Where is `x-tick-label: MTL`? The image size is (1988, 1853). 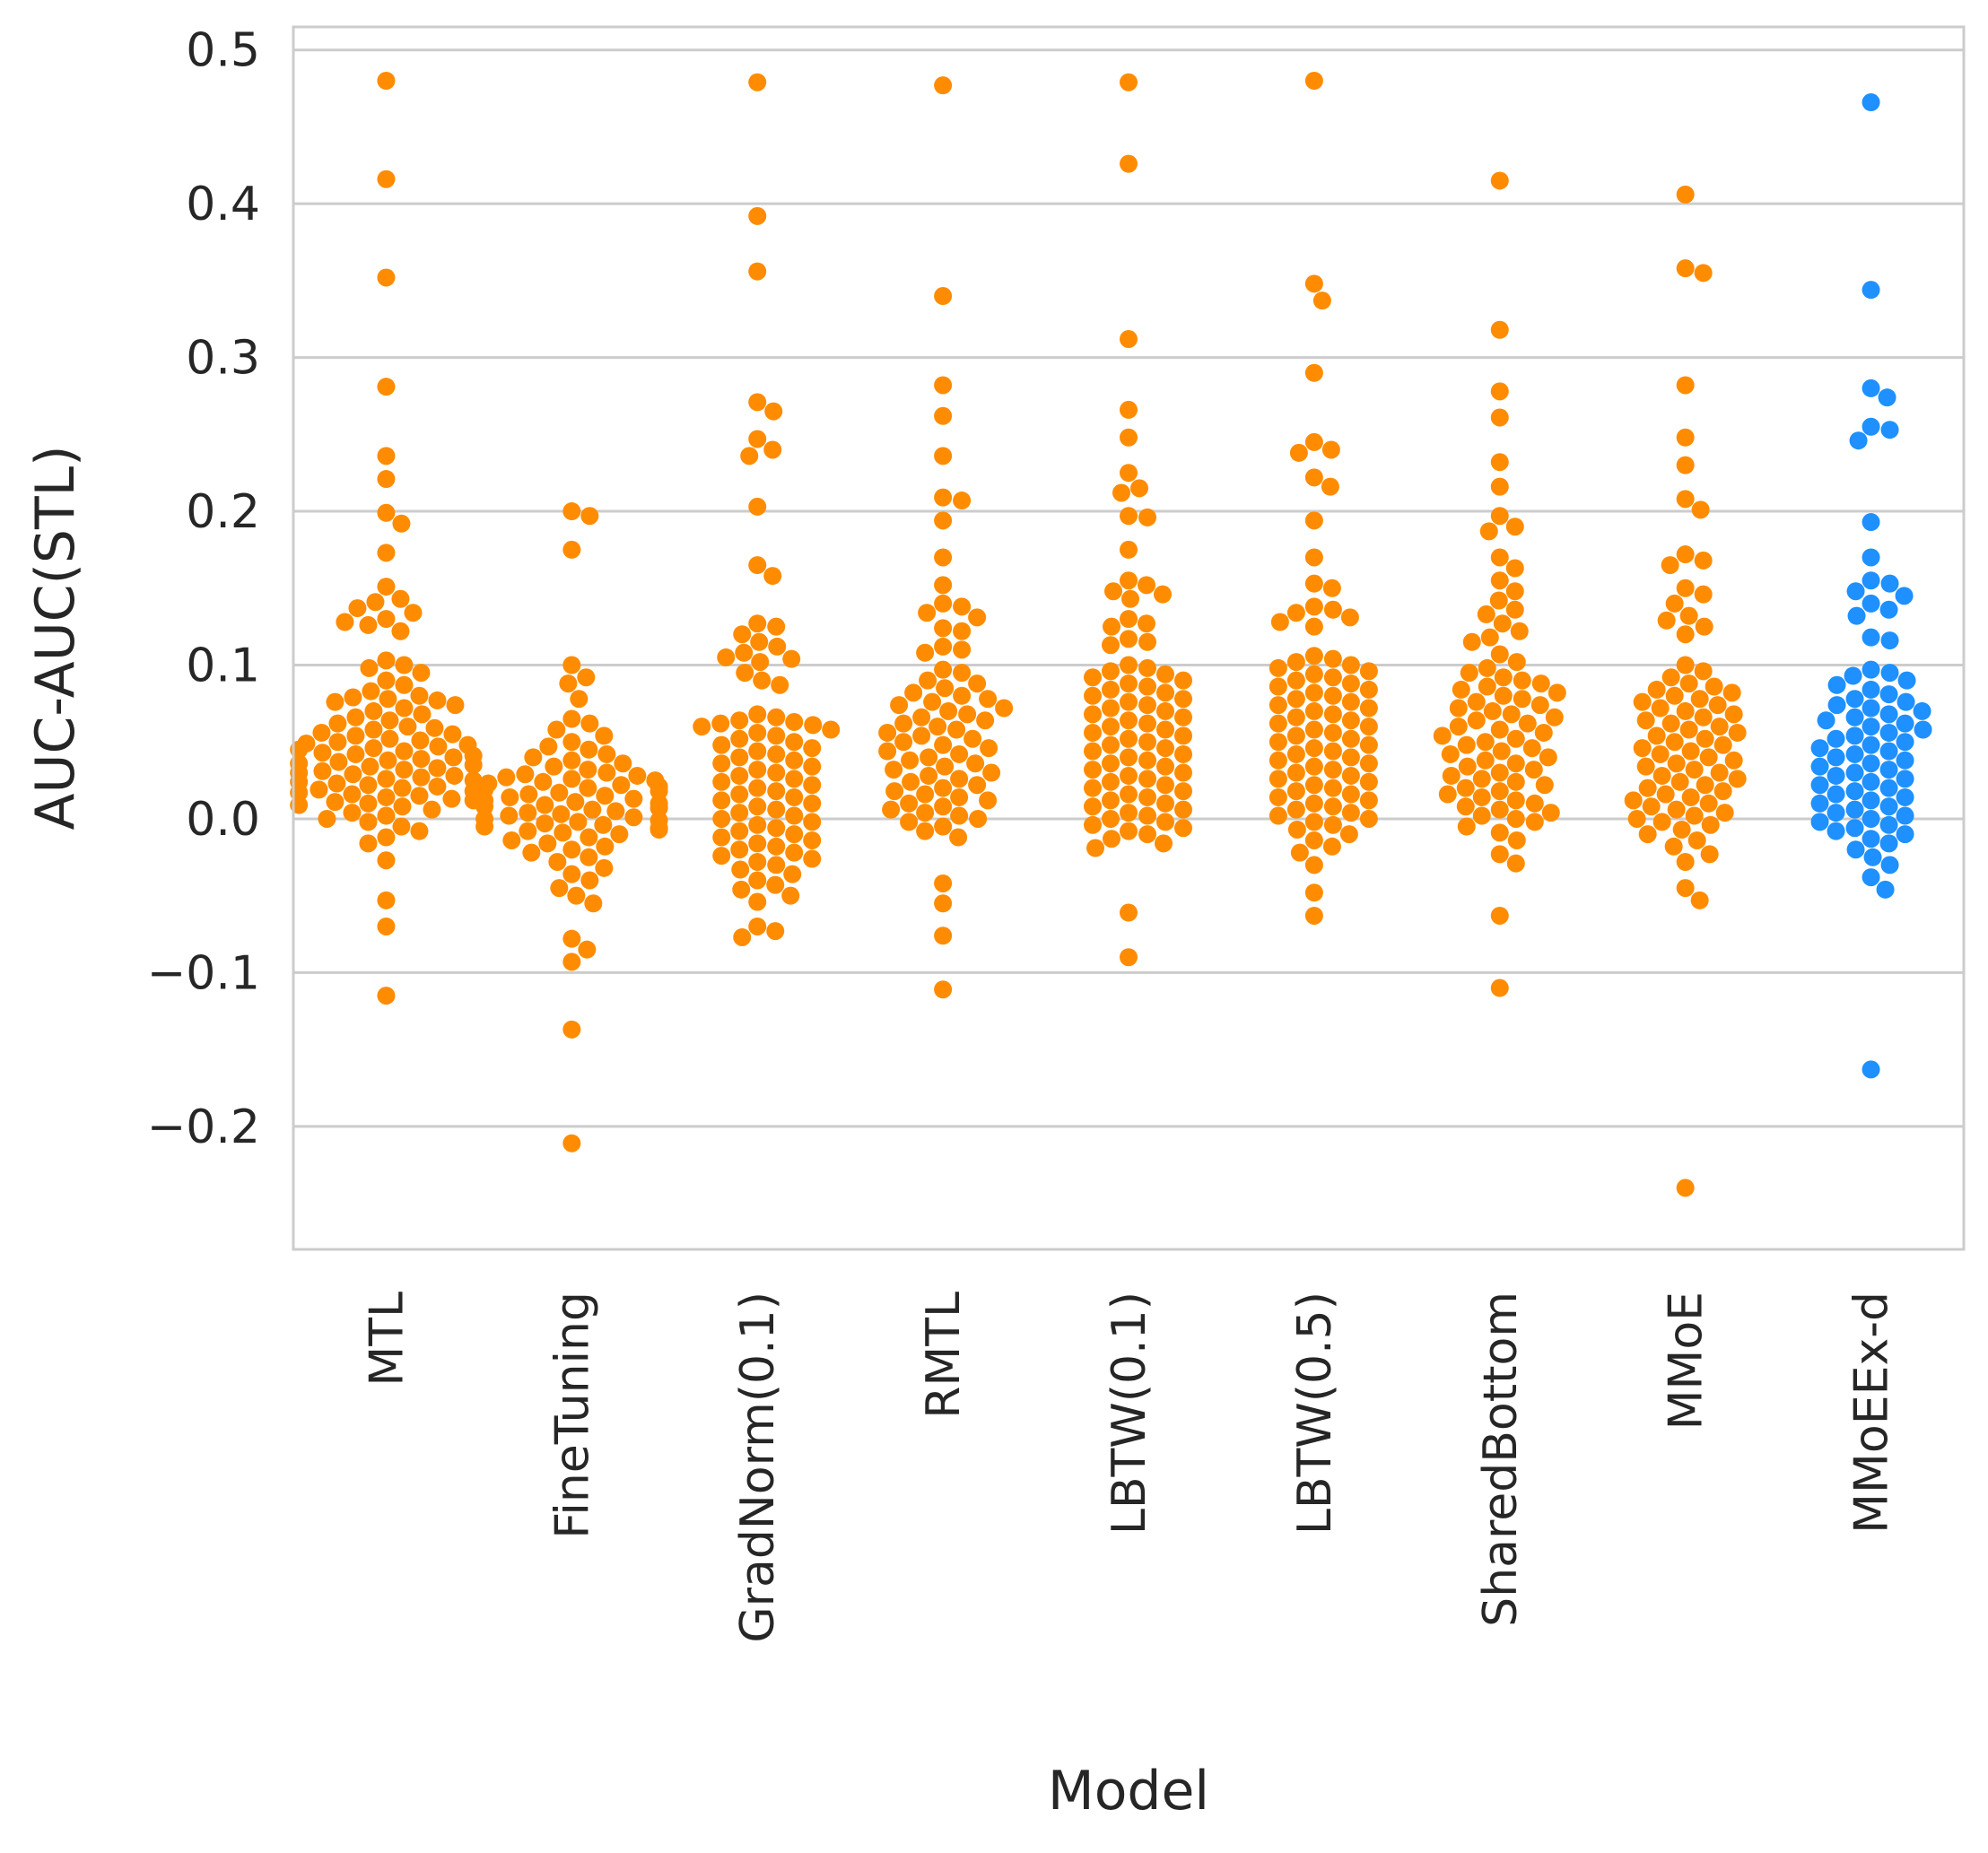 x-tick-label: MTL is located at coordinates (387, 1339).